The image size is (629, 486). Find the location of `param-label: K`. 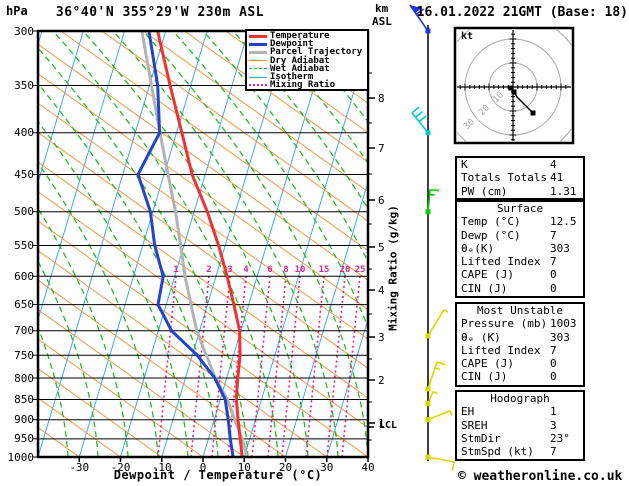

param-label: K is located at coordinates (464, 164).